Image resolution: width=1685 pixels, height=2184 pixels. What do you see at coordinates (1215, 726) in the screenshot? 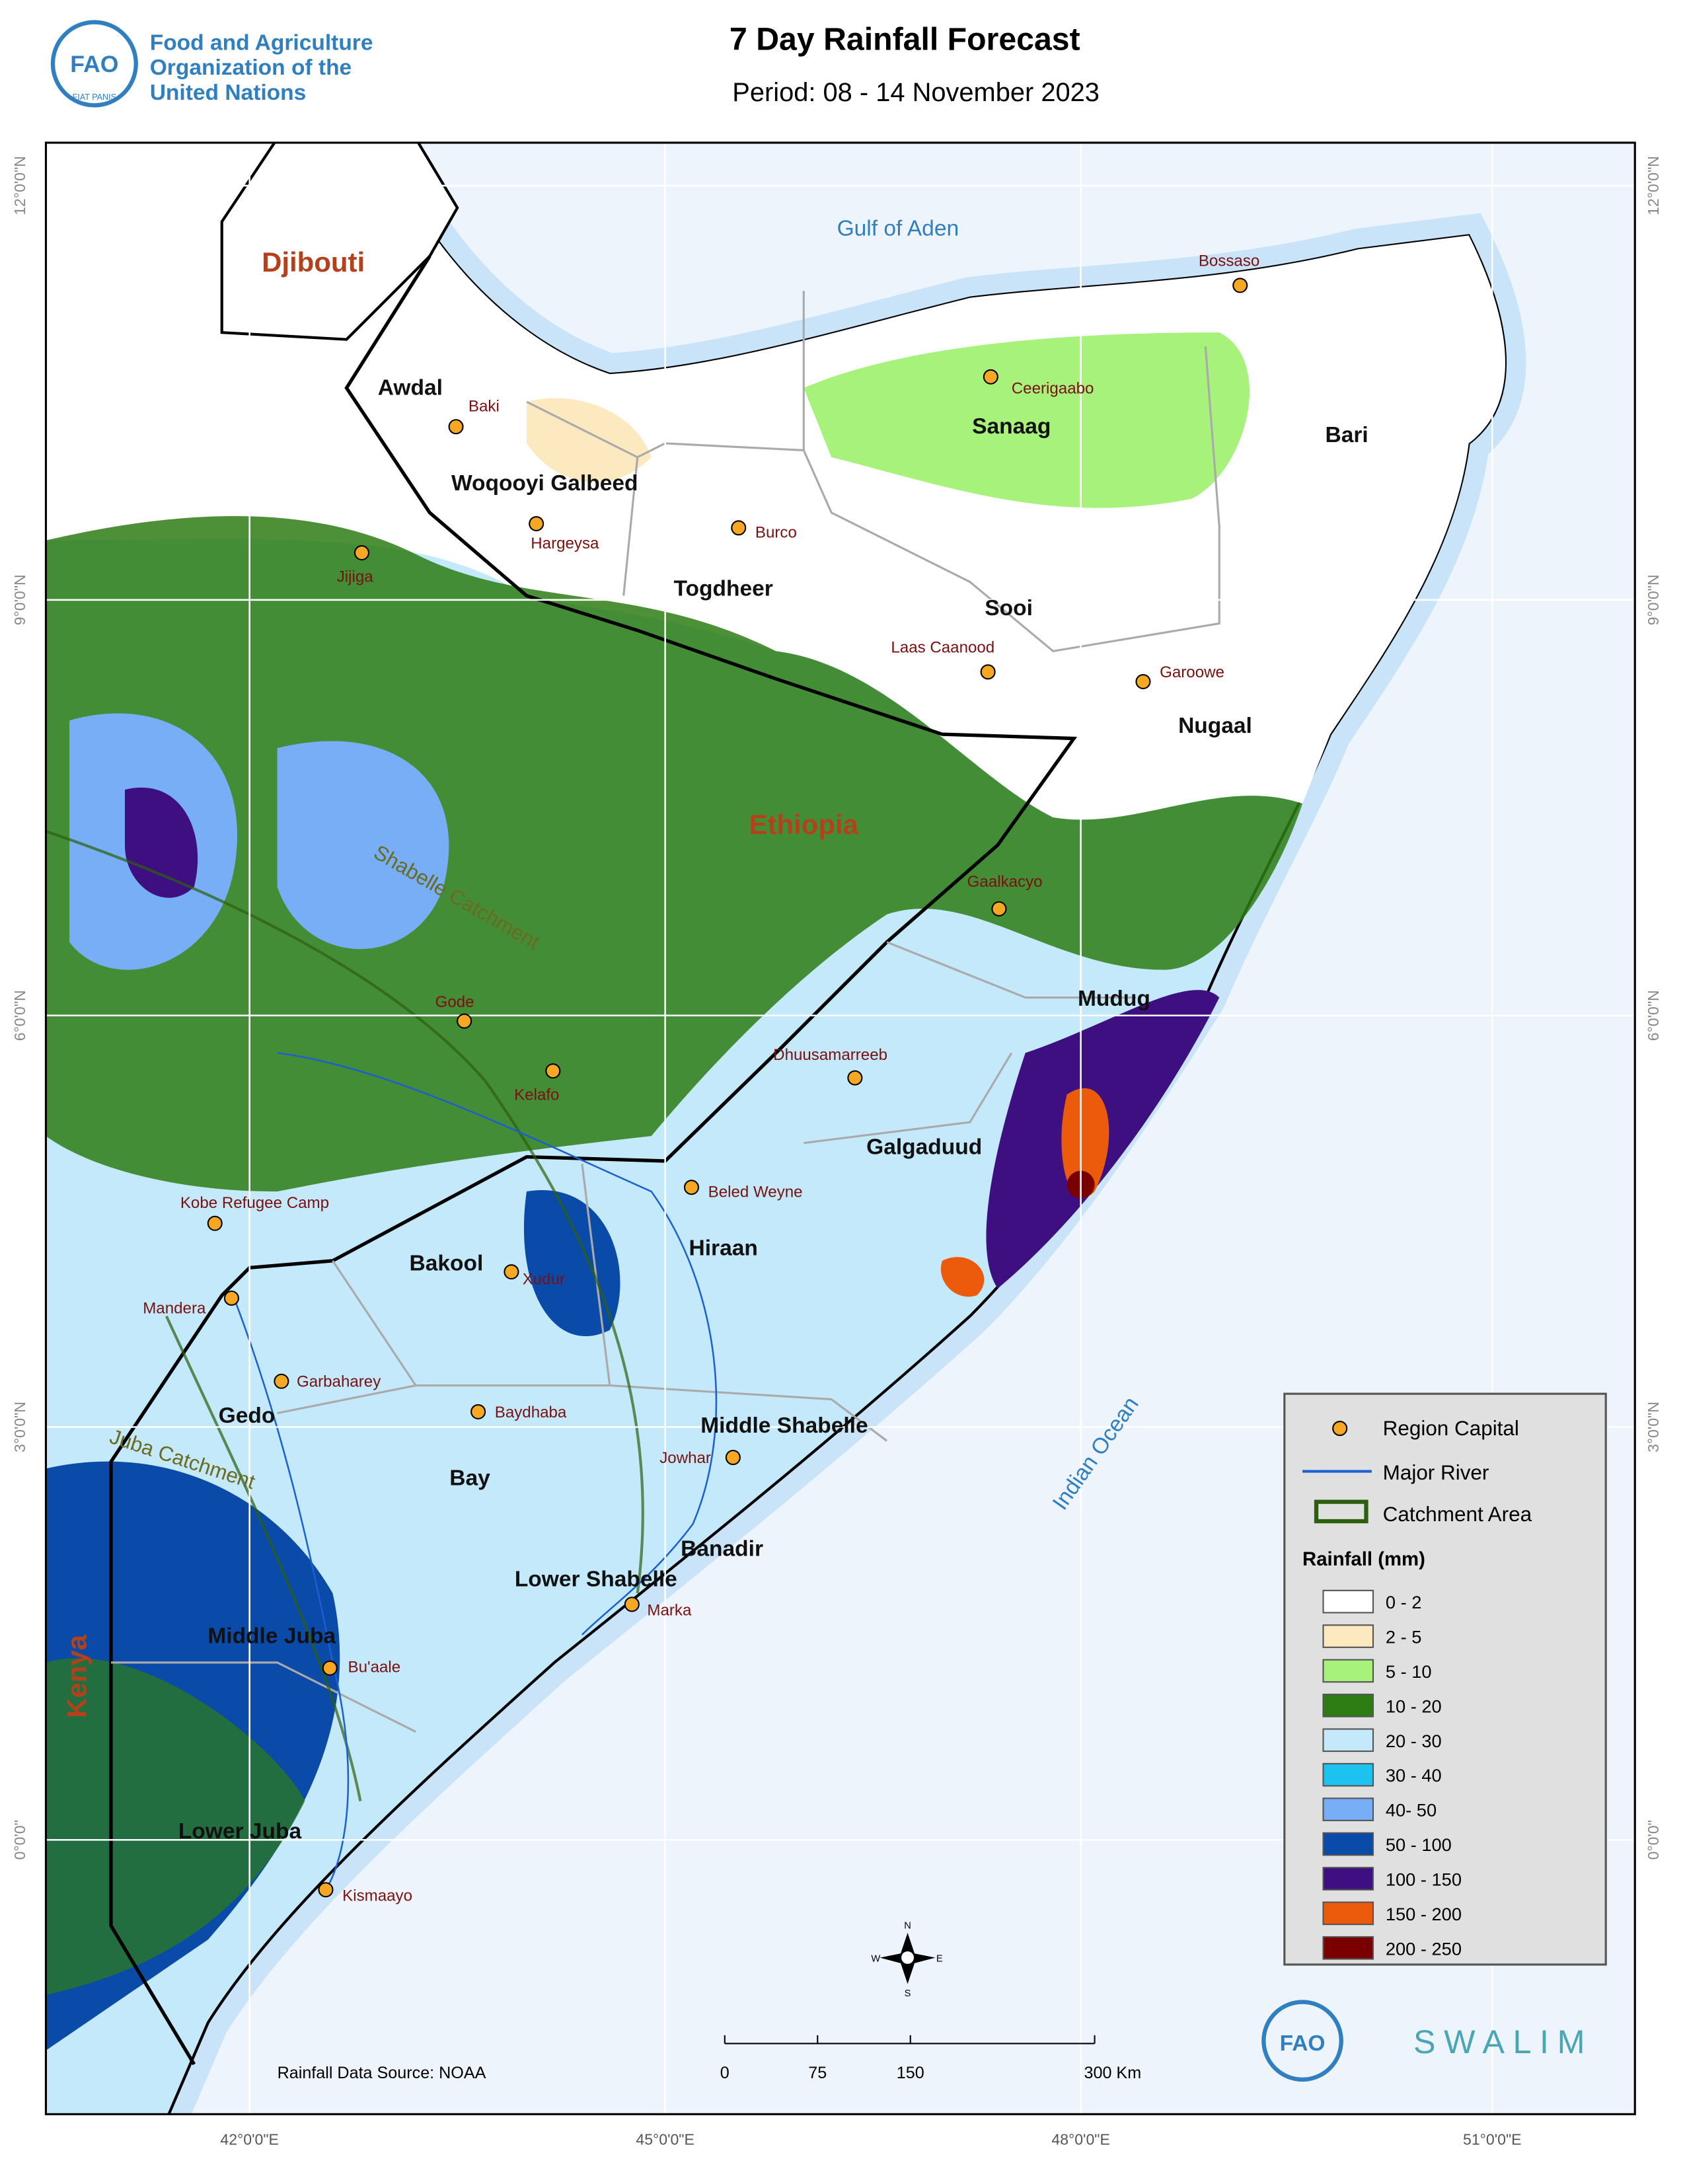
I see `region-label: Nugaal` at bounding box center [1215, 726].